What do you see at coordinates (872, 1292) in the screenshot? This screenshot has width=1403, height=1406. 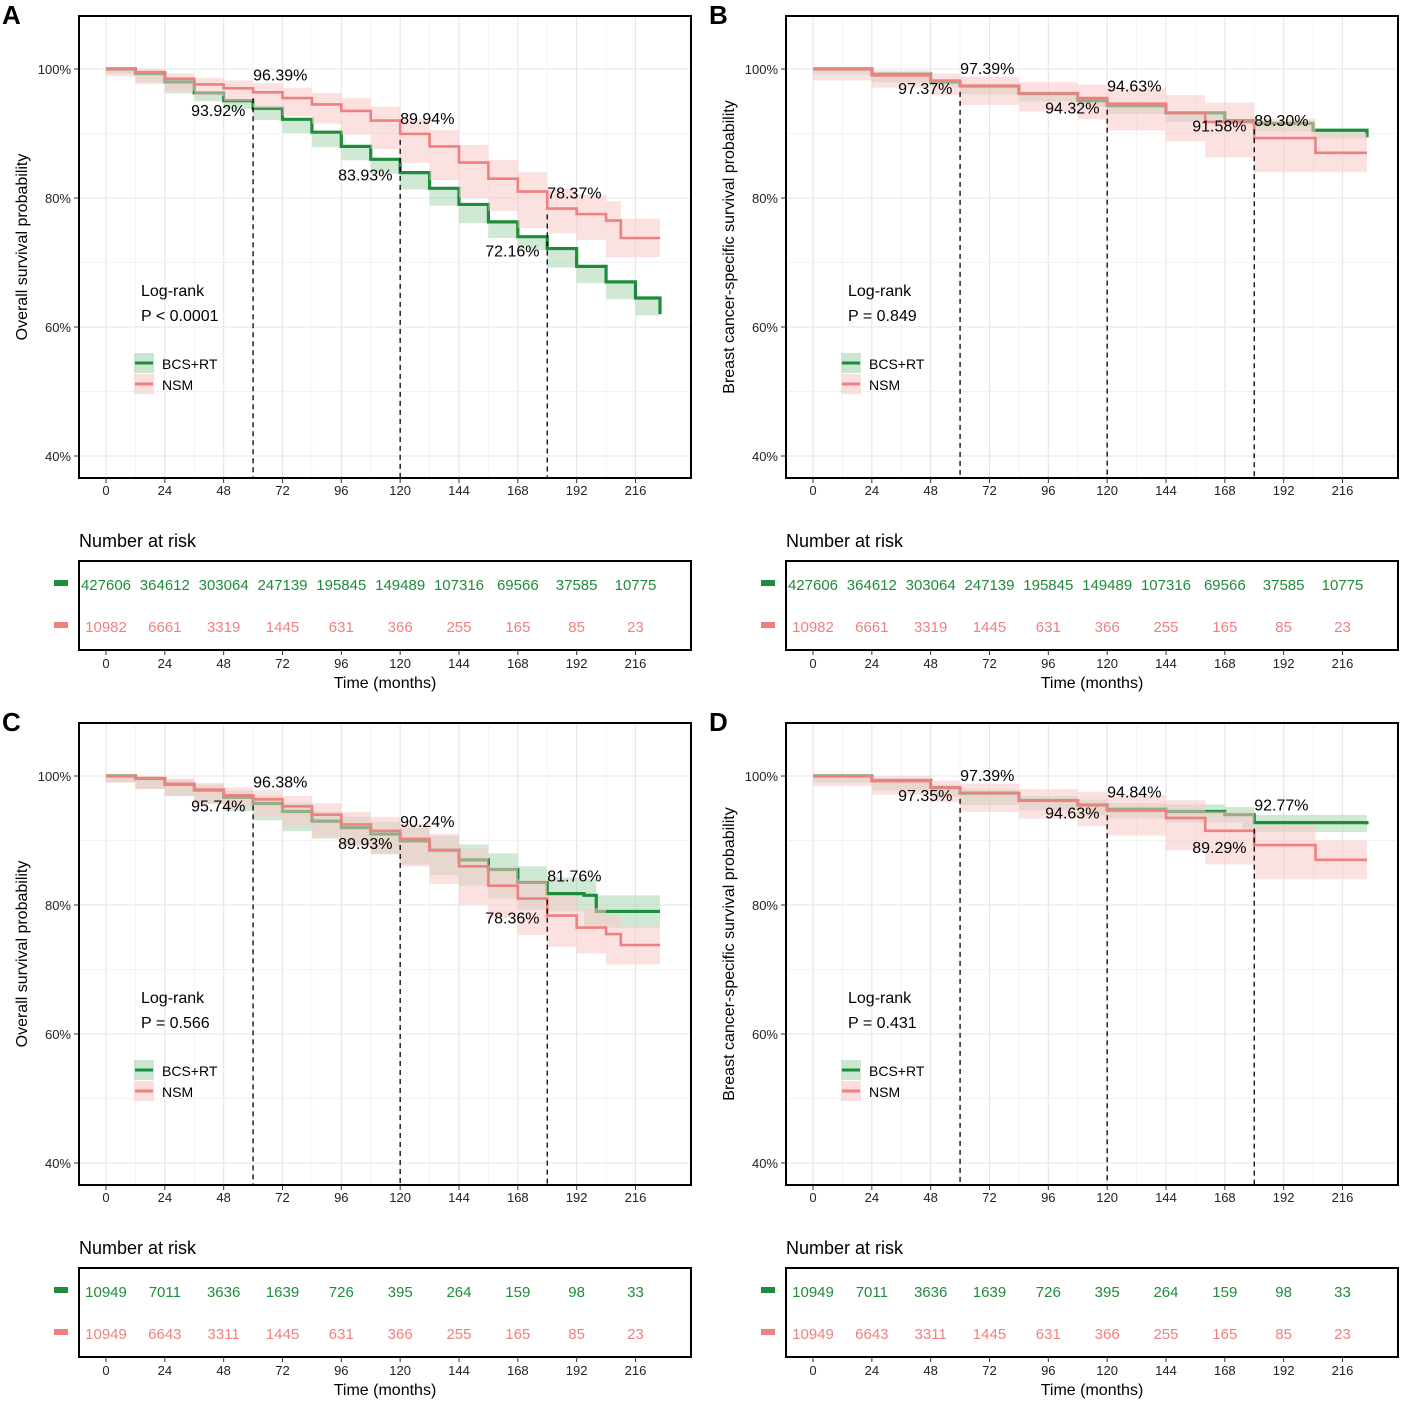 I see `risk-count: 7011` at bounding box center [872, 1292].